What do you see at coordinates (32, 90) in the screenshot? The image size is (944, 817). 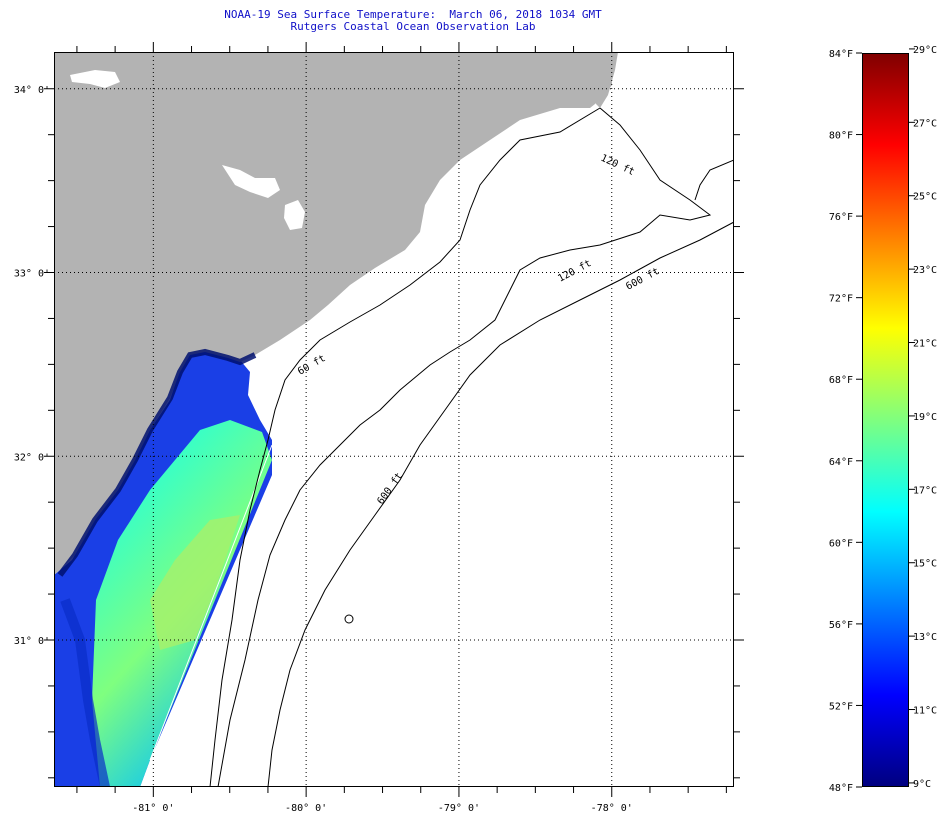 I see `lat-label: 34° 0'` at bounding box center [32, 90].